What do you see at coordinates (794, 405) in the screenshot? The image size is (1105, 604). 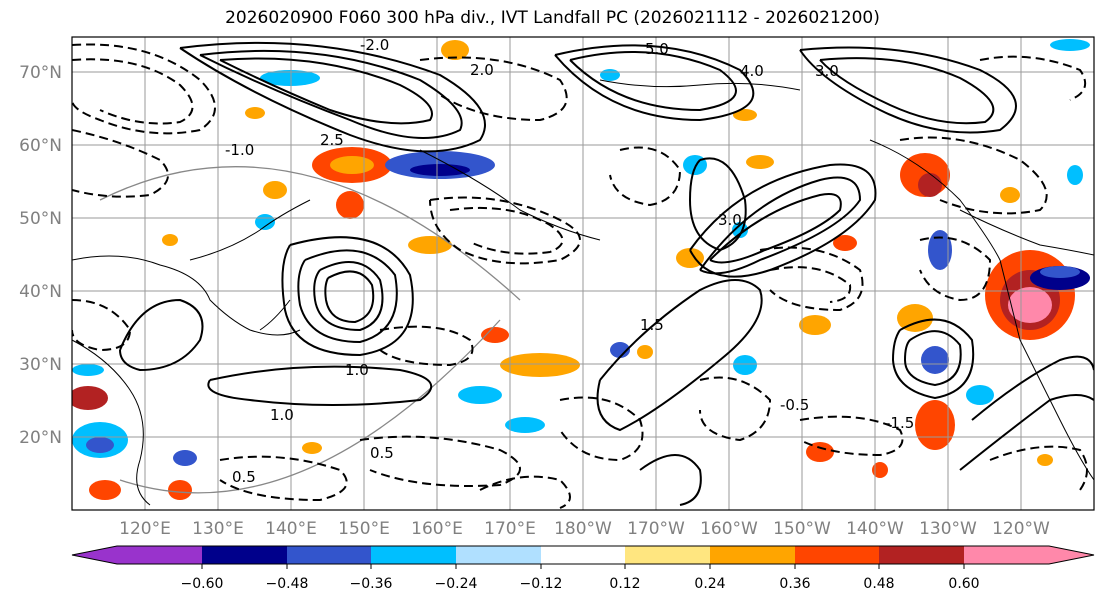 I see `contour-label: -0.5` at bounding box center [794, 405].